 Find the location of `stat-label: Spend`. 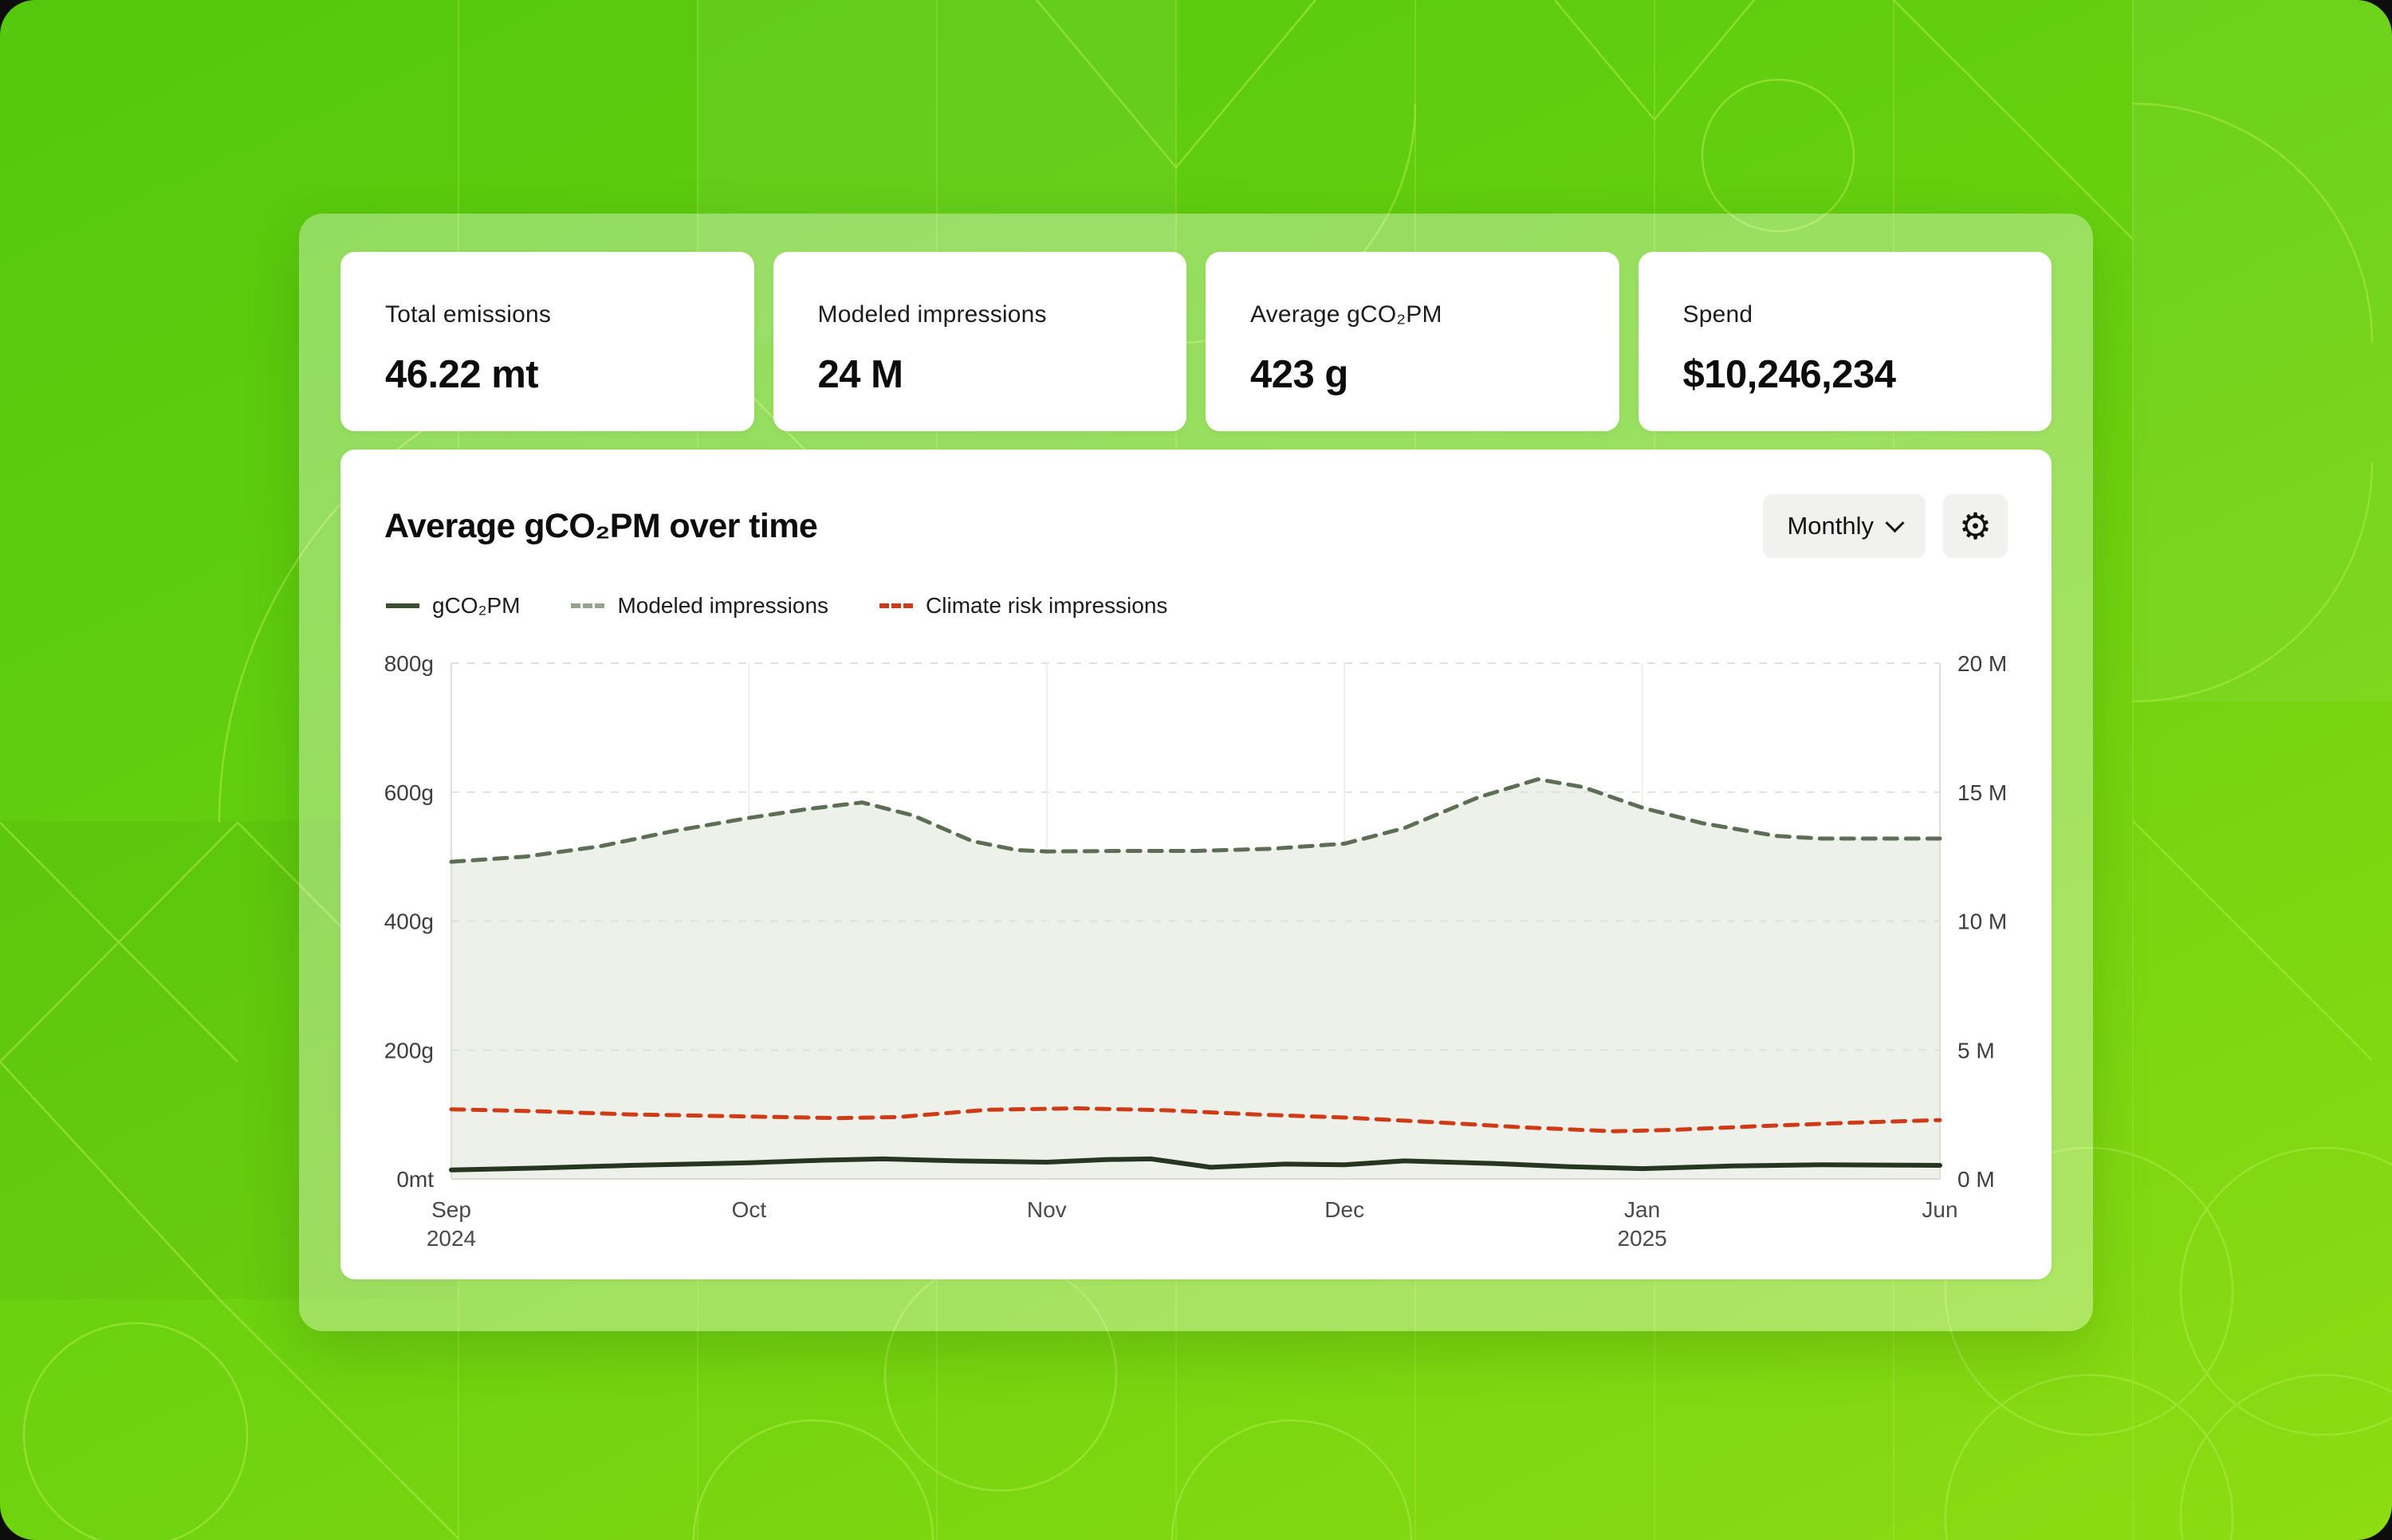

stat-label: Spend is located at coordinates (1717, 314).